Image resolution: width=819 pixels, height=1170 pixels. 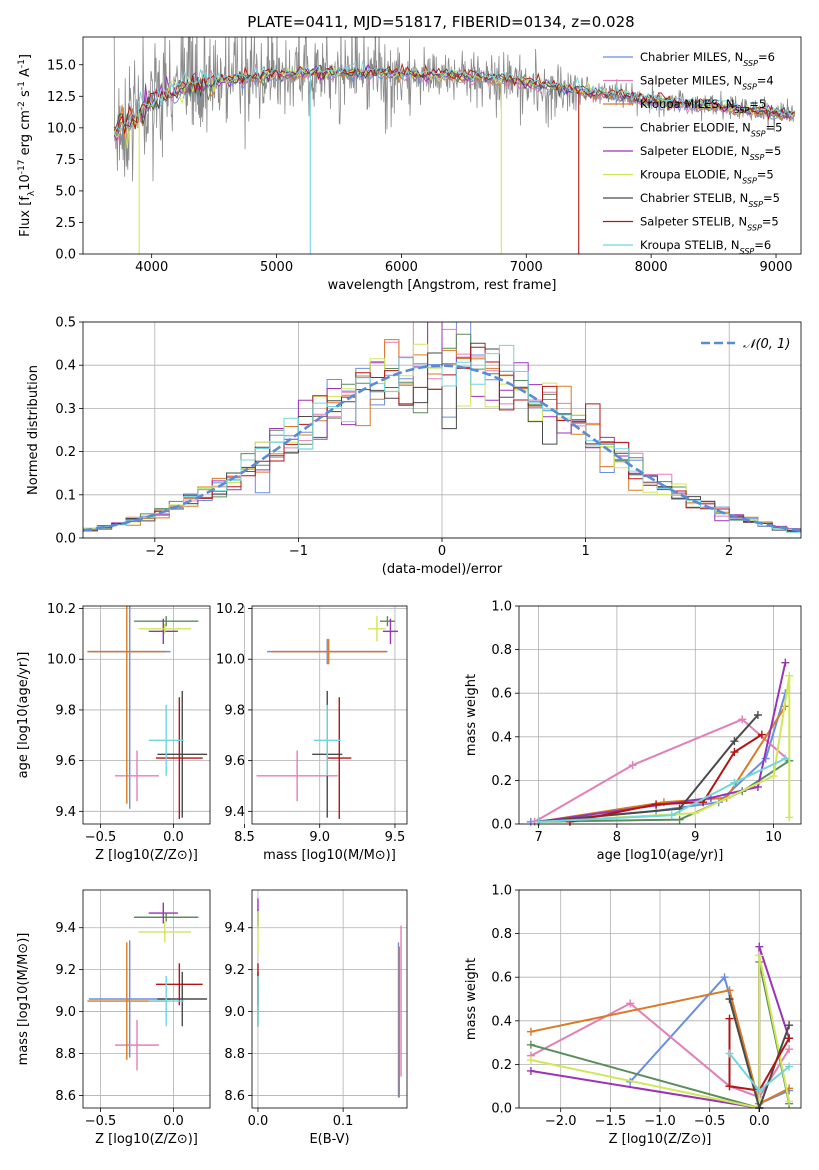 I want to click on y-tick-label: 9.6, so click(x=234, y=761).